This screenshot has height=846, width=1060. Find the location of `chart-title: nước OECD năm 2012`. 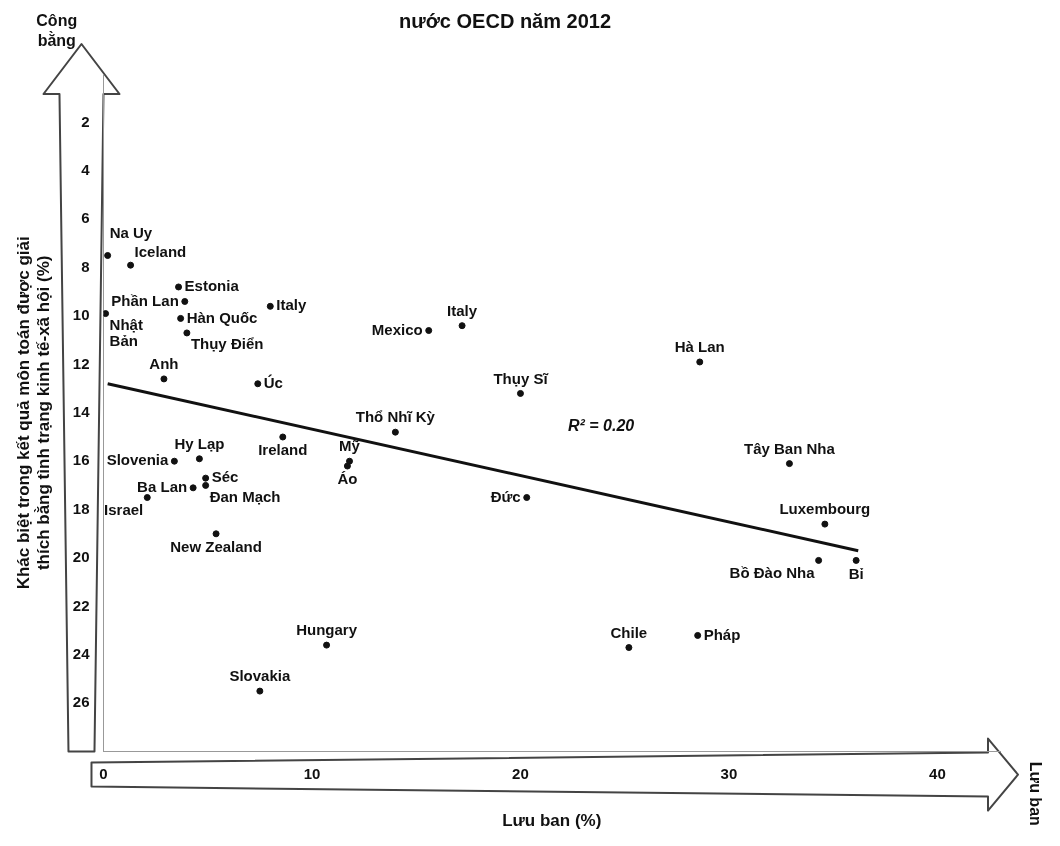

chart-title: nước OECD năm 2012 is located at coordinates (505, 20).